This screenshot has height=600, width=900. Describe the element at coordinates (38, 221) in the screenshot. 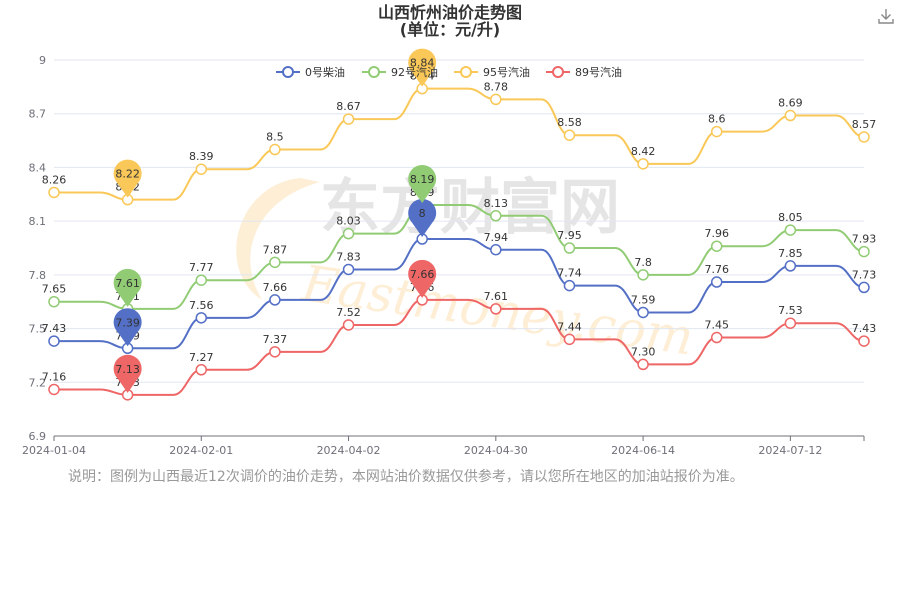

I see `y-tick-label-8.1: 8.1` at that location.